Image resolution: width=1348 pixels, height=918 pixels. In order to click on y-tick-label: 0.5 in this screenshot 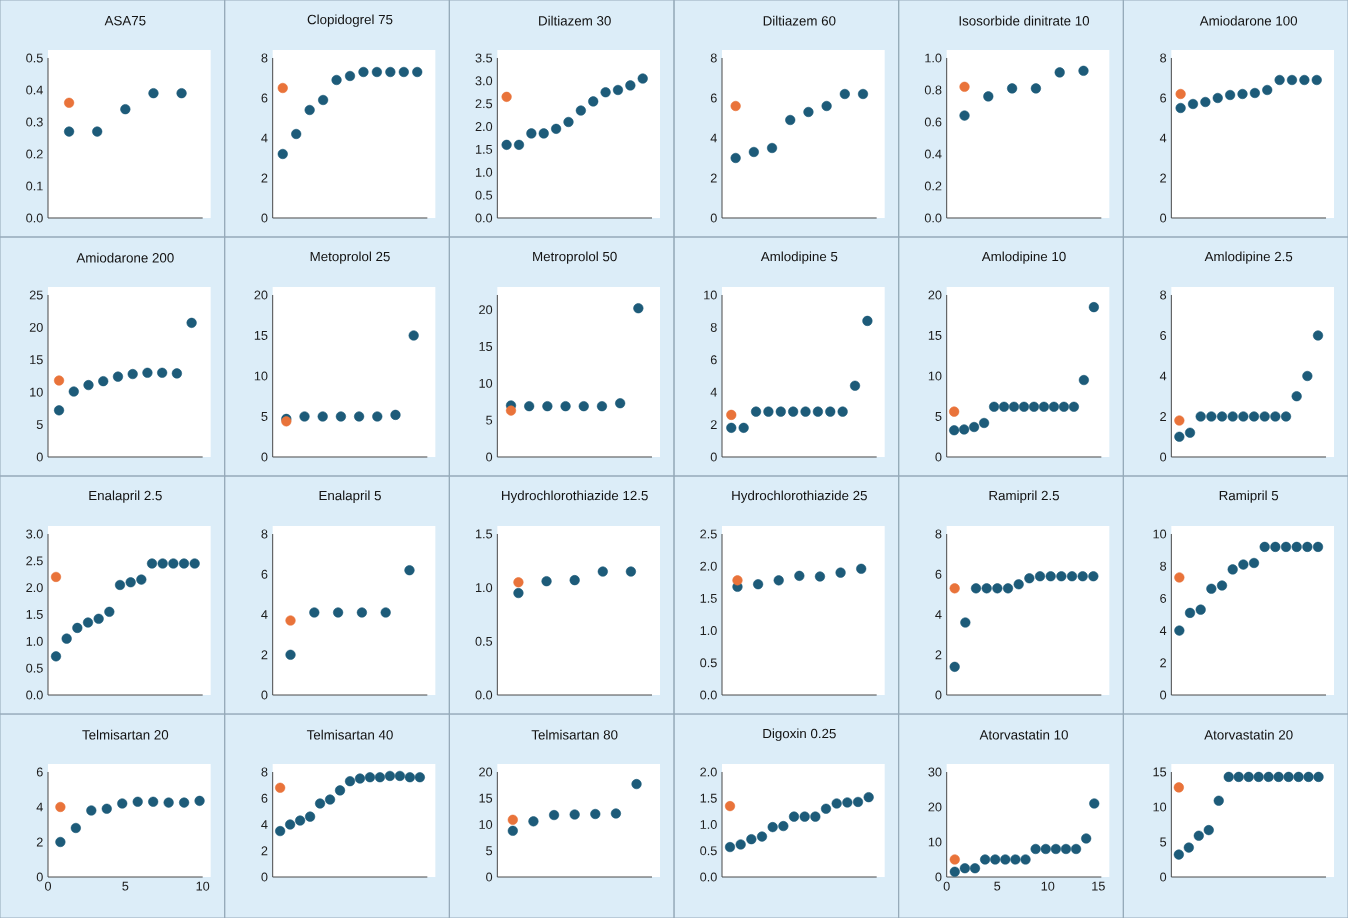, I will do `click(484, 195)`.